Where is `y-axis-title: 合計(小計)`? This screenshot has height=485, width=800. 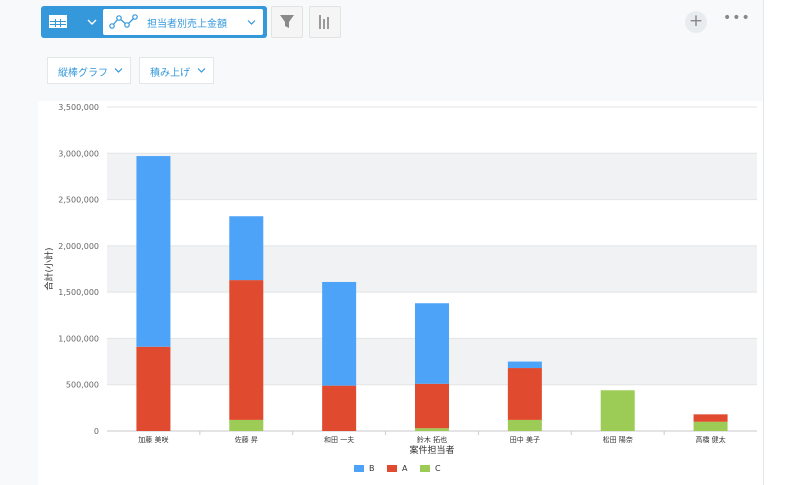
y-axis-title: 合計(小計) is located at coordinates (49, 268).